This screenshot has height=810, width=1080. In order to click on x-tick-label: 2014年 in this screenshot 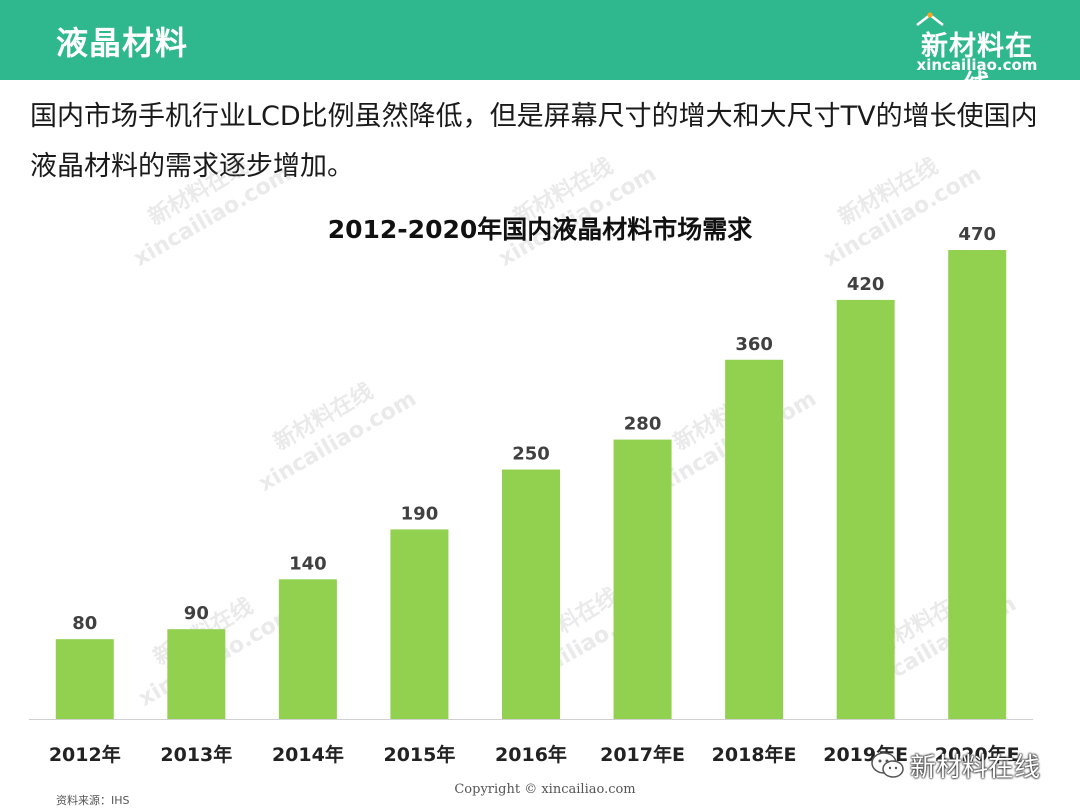, I will do `click(308, 754)`.